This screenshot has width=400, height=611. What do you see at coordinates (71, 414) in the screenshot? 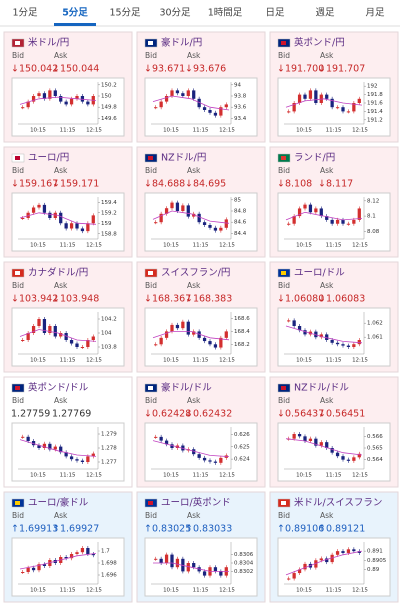
I see `ask-value: 1.27769` at bounding box center [71, 414].